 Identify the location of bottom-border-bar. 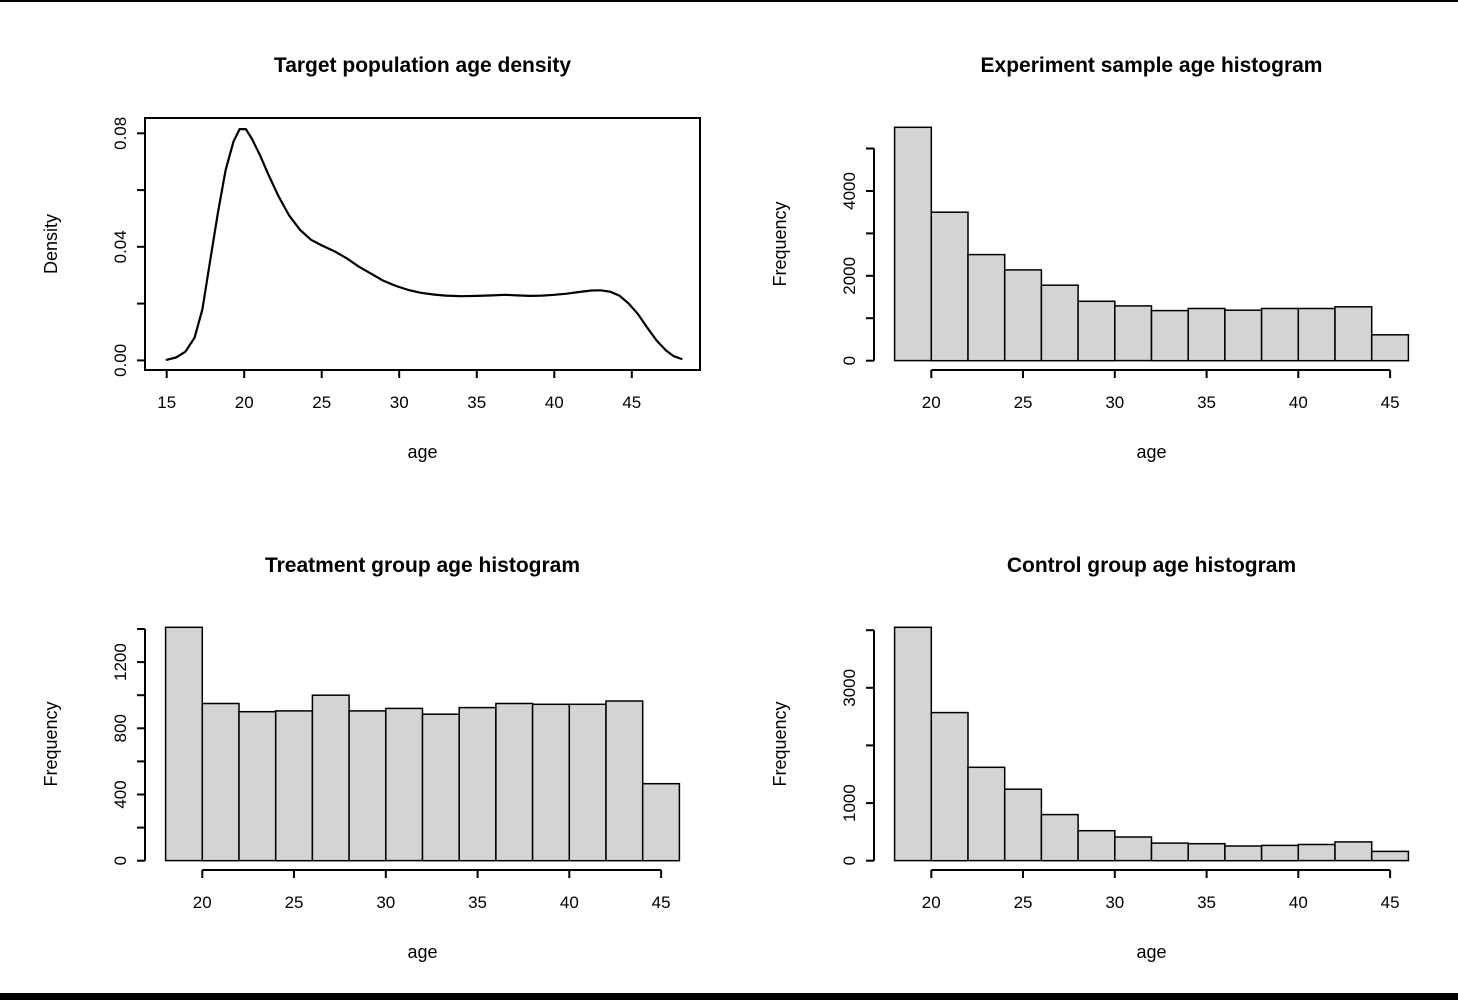
(729, 996).